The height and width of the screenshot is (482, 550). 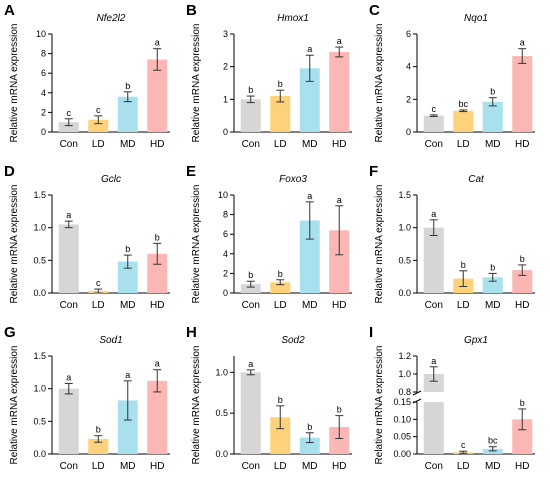 What do you see at coordinates (373, 171) in the screenshot?
I see `panel-letter: F` at bounding box center [373, 171].